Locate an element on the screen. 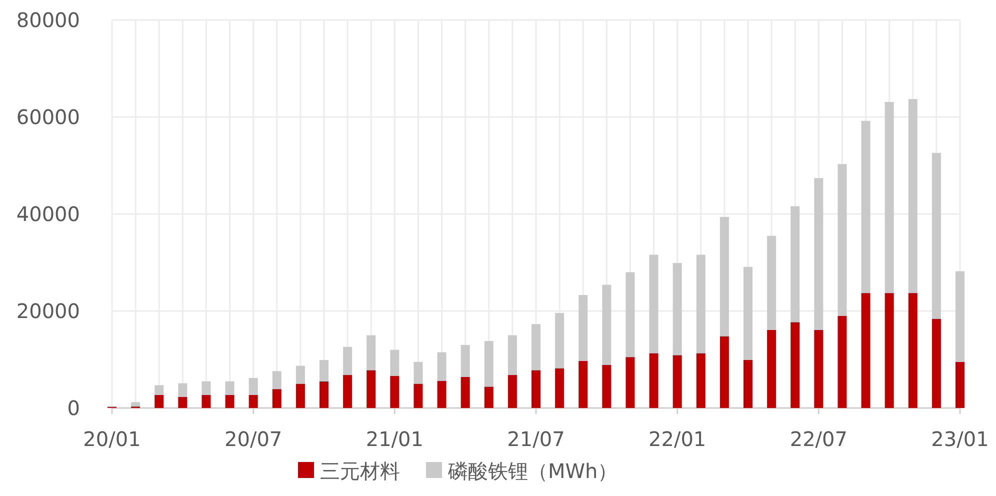 This screenshot has width=996, height=496. x-tick-label: 20/01 is located at coordinates (112, 439).